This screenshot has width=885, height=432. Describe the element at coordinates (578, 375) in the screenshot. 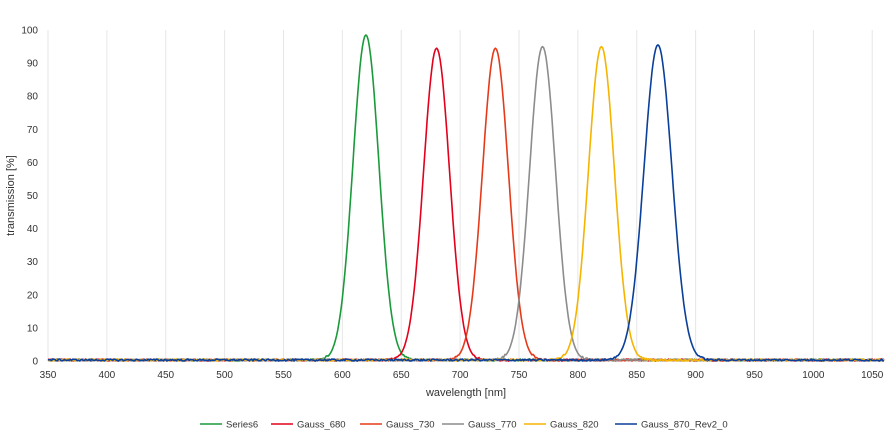

I see `x-tick-label: 800` at that location.